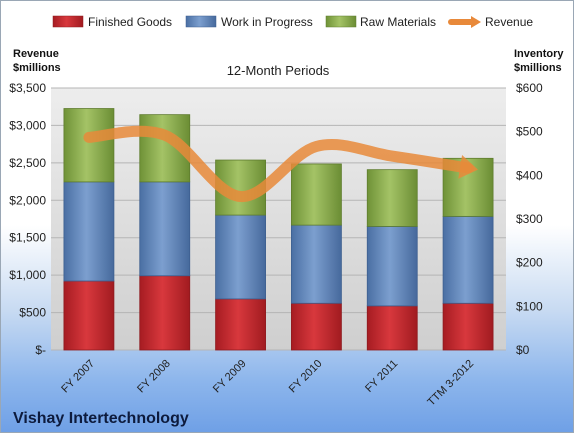 The image size is (574, 433). I want to click on left-tick-label: $3,500, so click(27, 88).